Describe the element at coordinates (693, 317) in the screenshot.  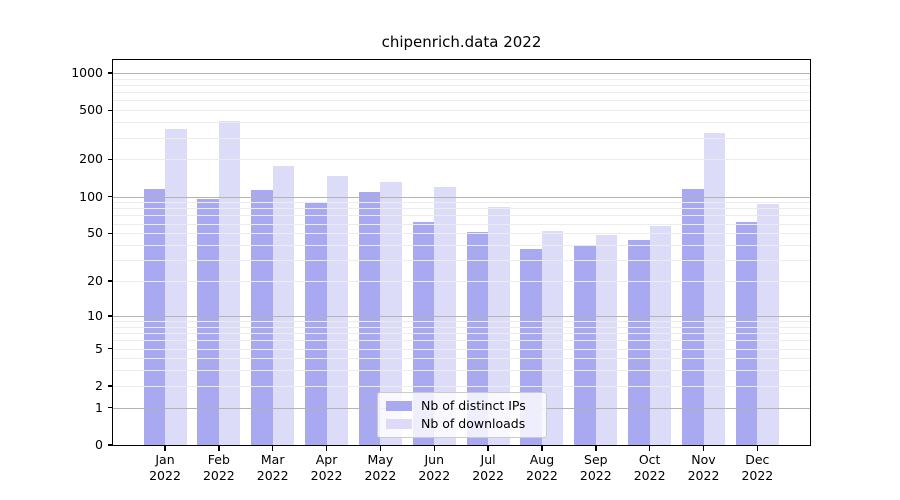
I see `bar-ips-nov` at that location.